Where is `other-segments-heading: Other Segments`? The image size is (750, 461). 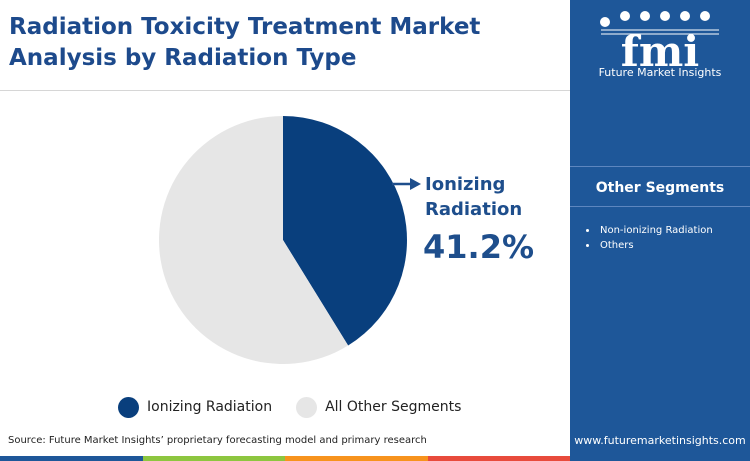
other-segments-heading: Other Segments is located at coordinates (660, 188).